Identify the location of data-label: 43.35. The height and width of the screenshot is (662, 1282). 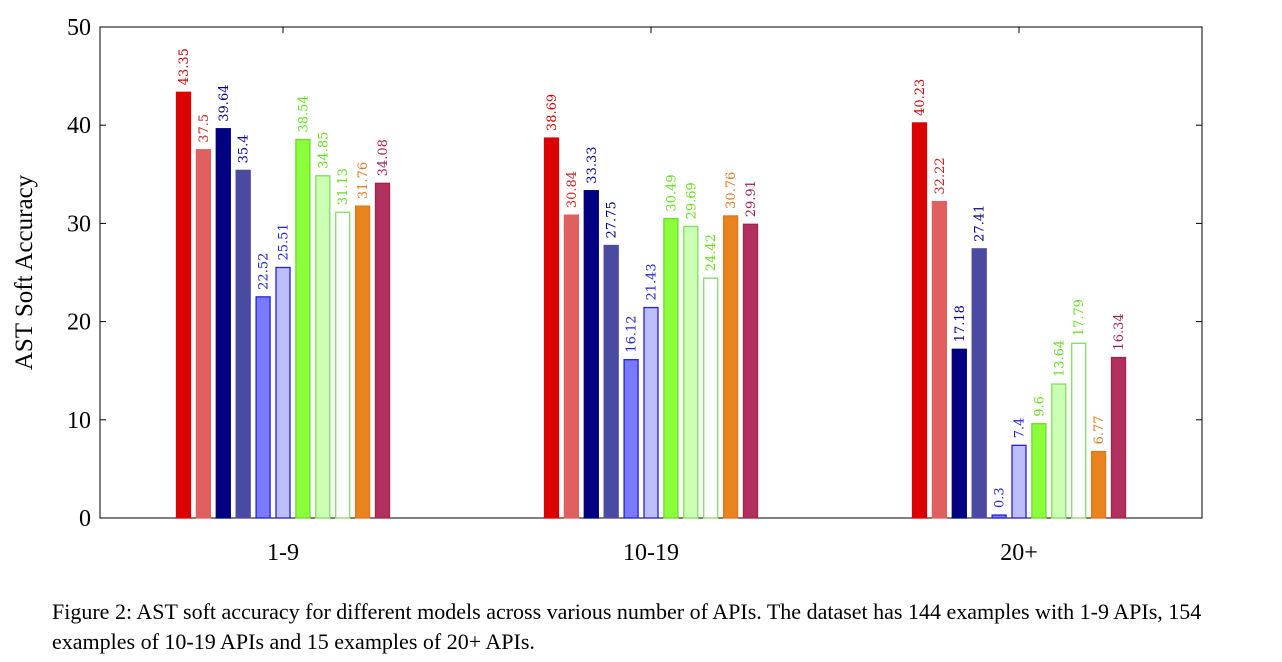
(184, 66).